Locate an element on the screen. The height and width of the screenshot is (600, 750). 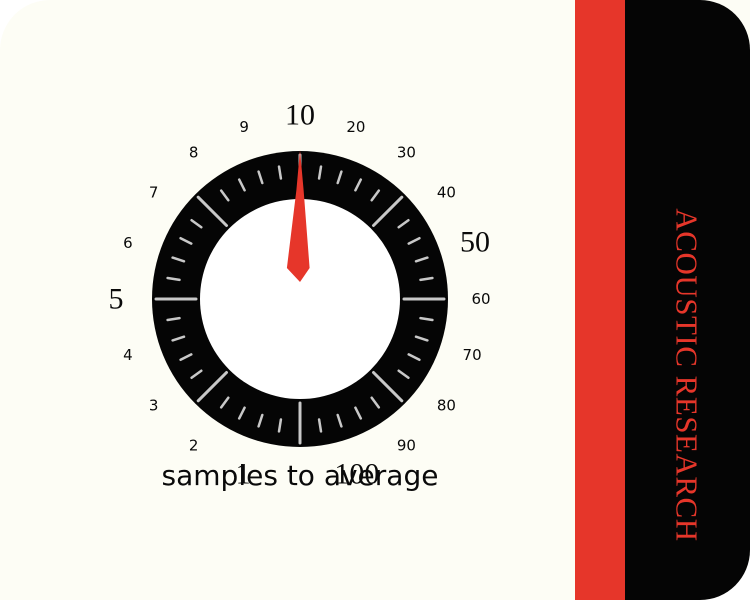
dial-label-70: 70 is located at coordinates (472, 355).